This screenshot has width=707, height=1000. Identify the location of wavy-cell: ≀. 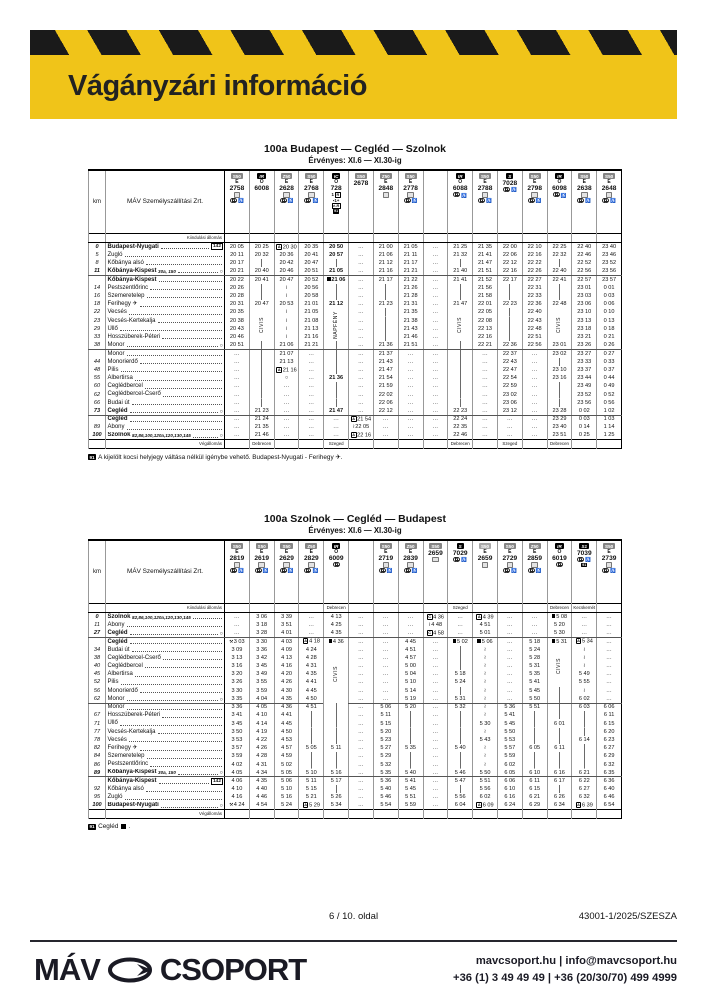
(485, 748).